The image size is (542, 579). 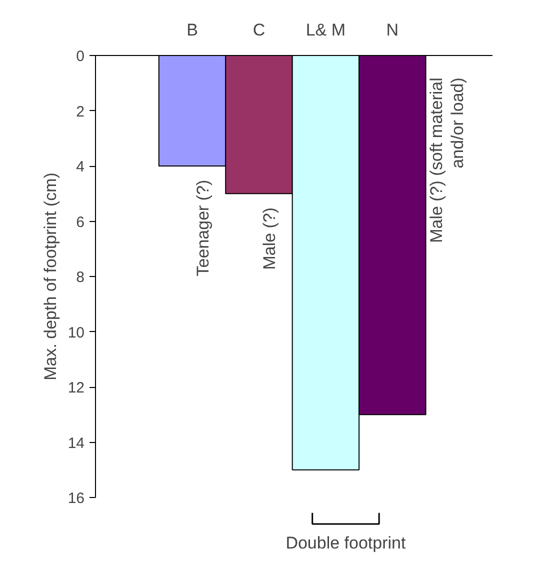 What do you see at coordinates (76, 443) in the screenshot?
I see `y-tick-label: 14` at bounding box center [76, 443].